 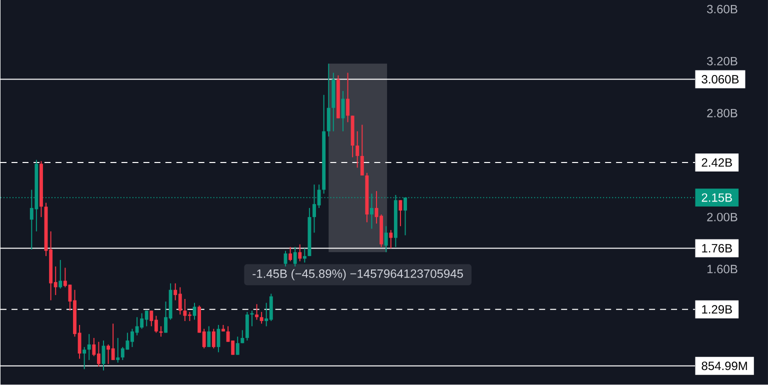 What do you see at coordinates (722, 9) in the screenshot?
I see `y-tick-label: 3.60B` at bounding box center [722, 9].